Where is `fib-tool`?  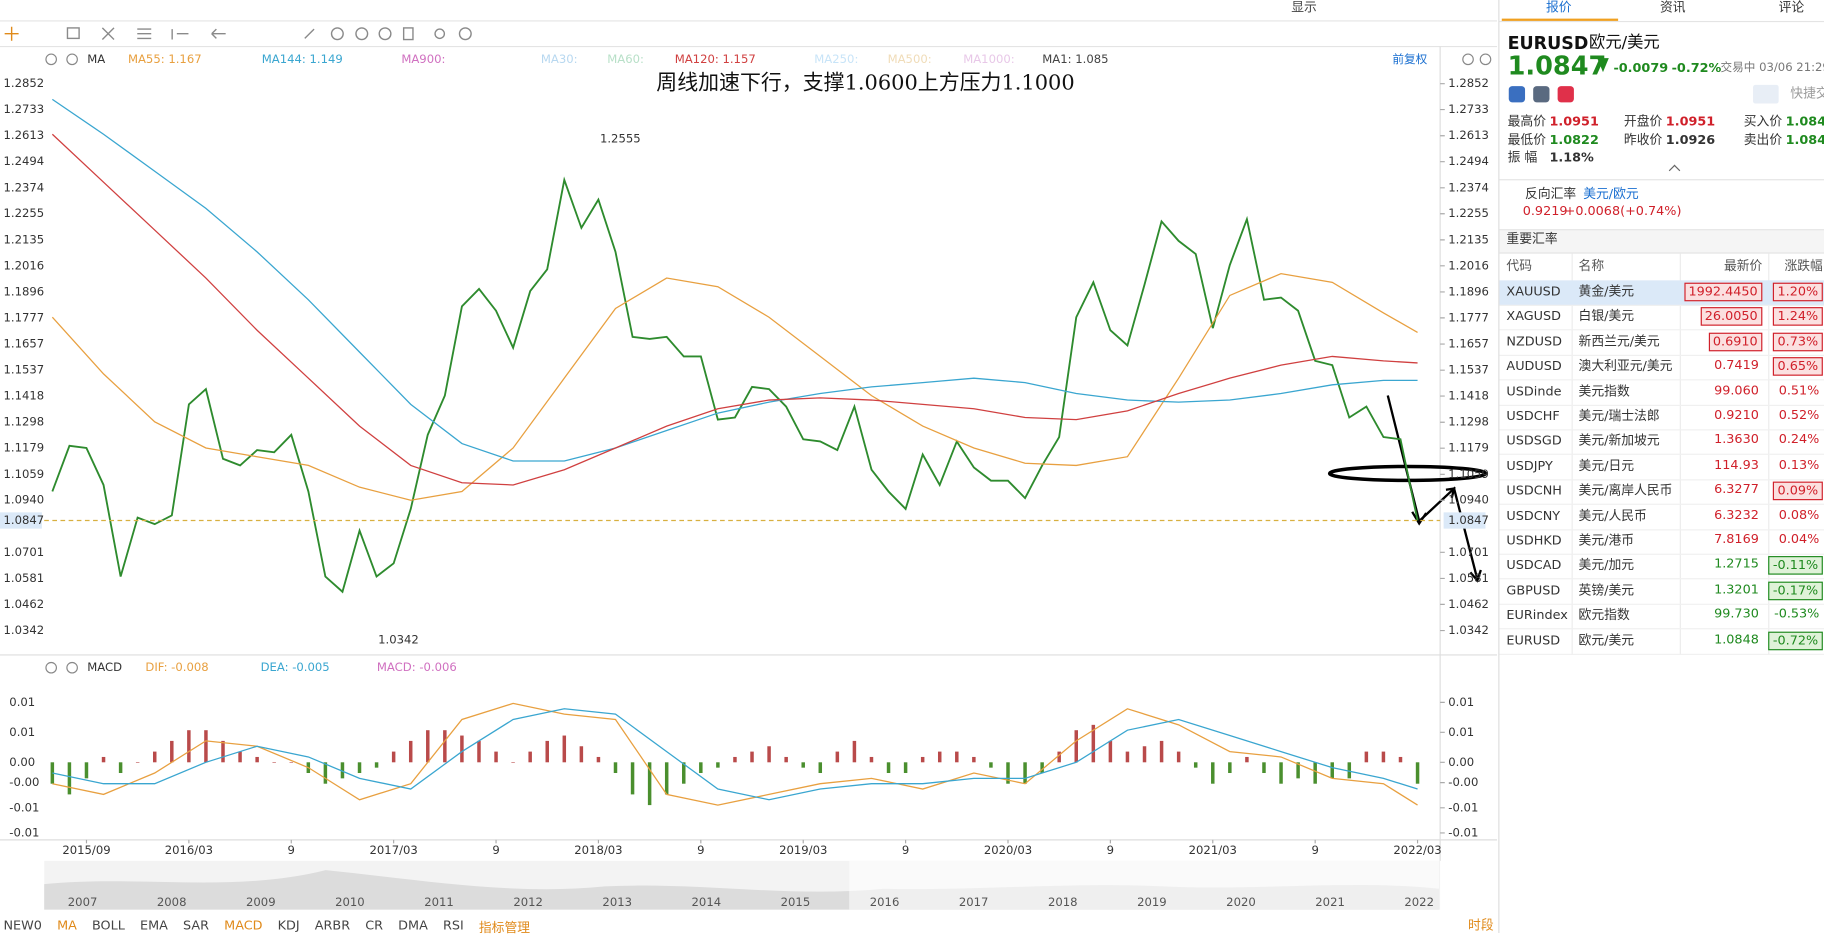
fib-tool is located at coordinates (144, 34).